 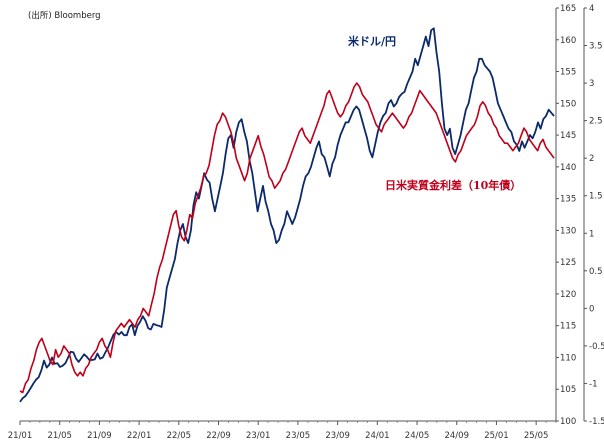 I want to click on y-left-tick-label: 125, so click(x=568, y=263).